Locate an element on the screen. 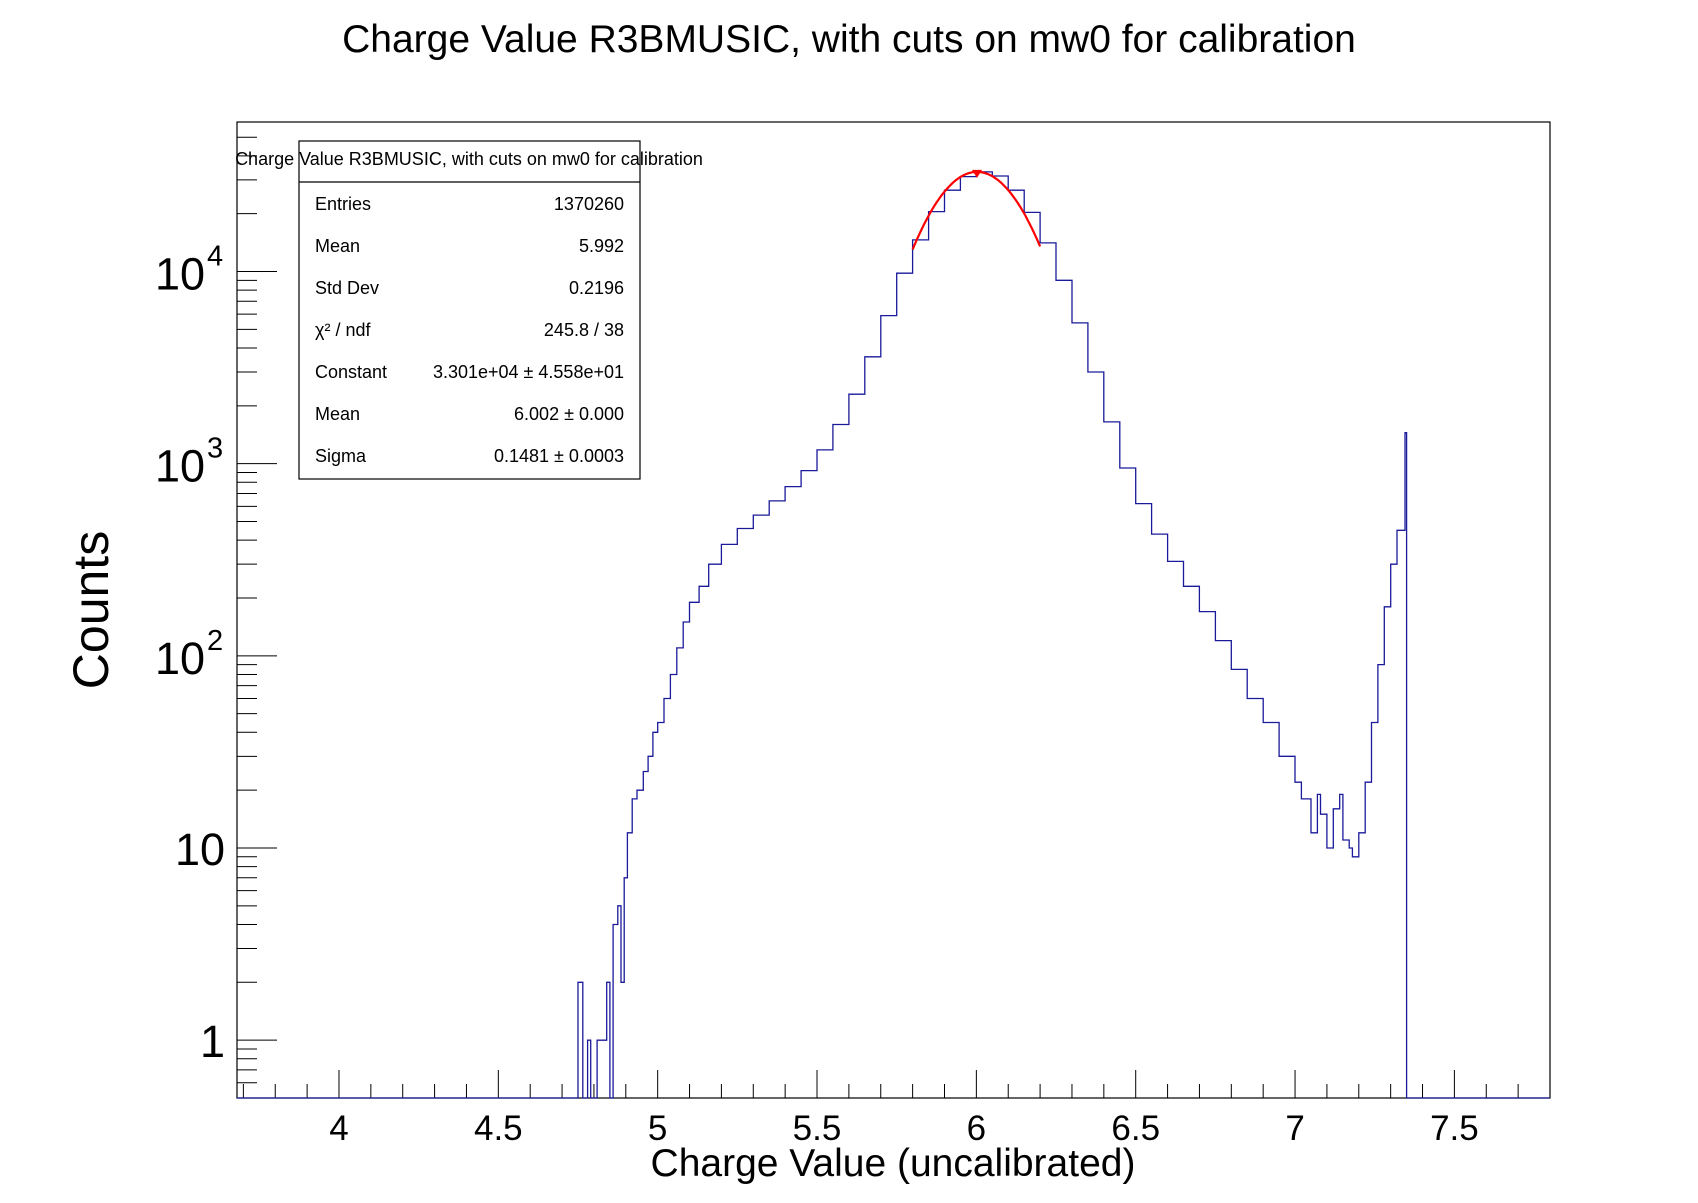 The height and width of the screenshot is (1203, 1698). y-tick-label: 10 2 is located at coordinates (189, 654).